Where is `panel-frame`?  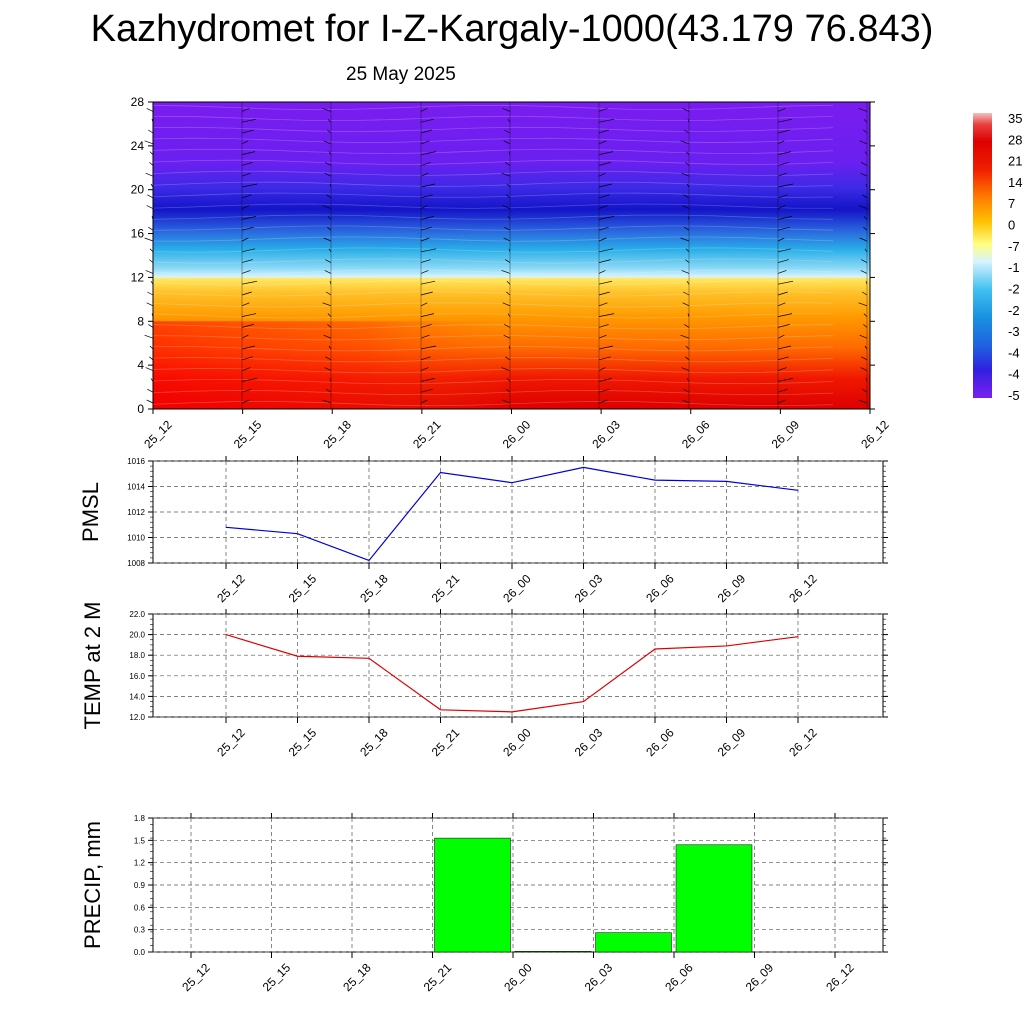 panel-frame is located at coordinates (518, 665).